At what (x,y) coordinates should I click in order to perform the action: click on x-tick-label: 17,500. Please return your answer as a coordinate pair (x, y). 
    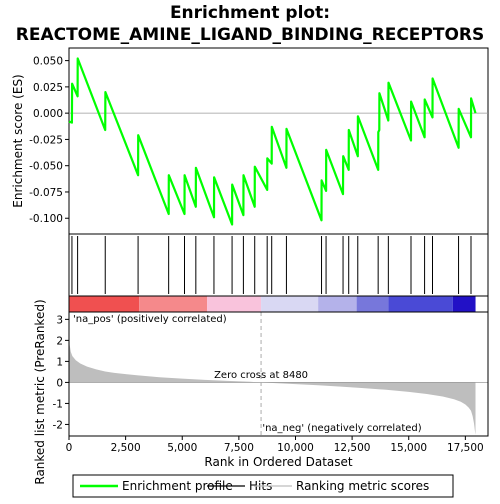
    Looking at the image, I should click on (465, 448).